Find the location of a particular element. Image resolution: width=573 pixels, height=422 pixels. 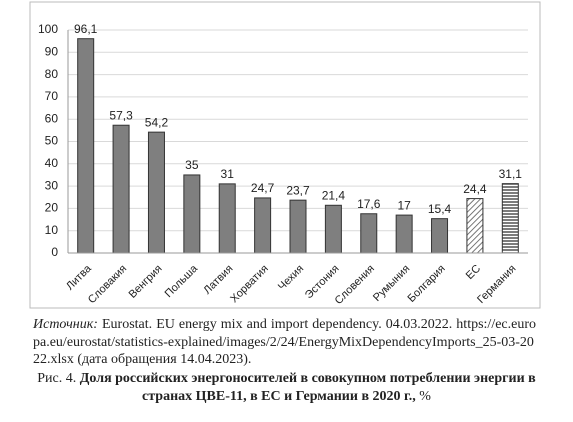

y-tick-label: 100 is located at coordinates (48, 29).